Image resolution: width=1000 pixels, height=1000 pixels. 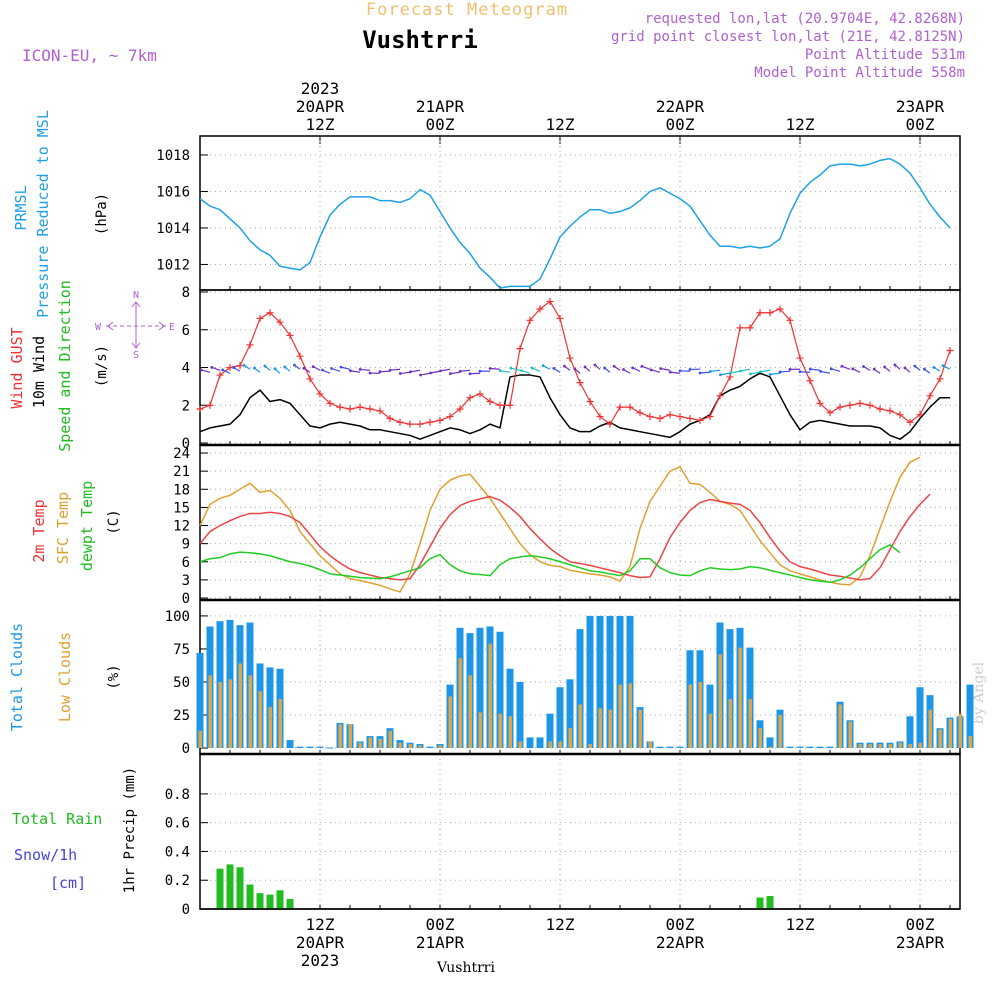 I want to click on bottom-time-label: 12Z, so click(x=560, y=924).